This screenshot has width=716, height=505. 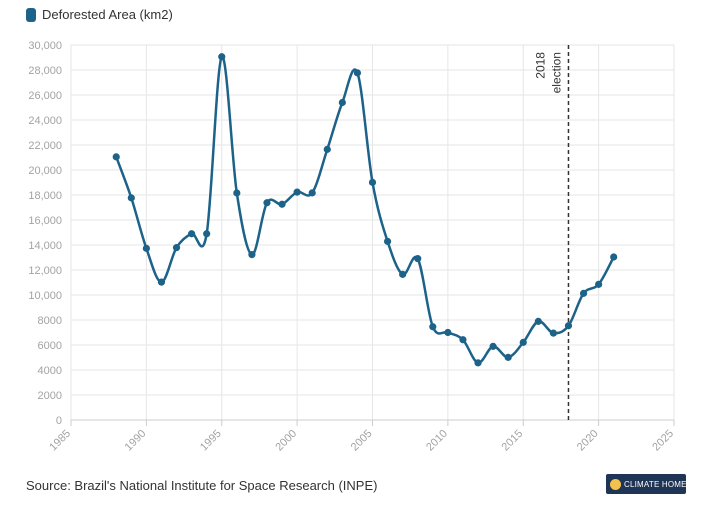 I want to click on y-tick-label: 10,000, so click(x=45, y=296).